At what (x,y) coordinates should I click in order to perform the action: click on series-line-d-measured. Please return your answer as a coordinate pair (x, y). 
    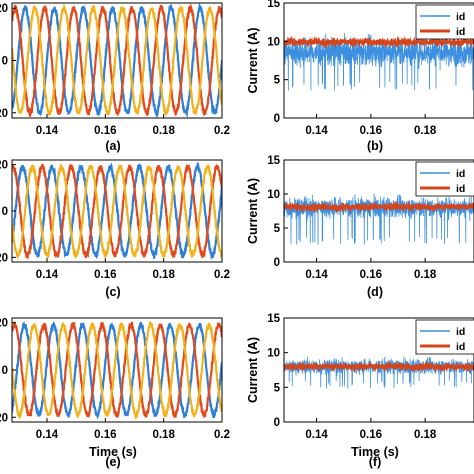
    Looking at the image, I should click on (379, 219).